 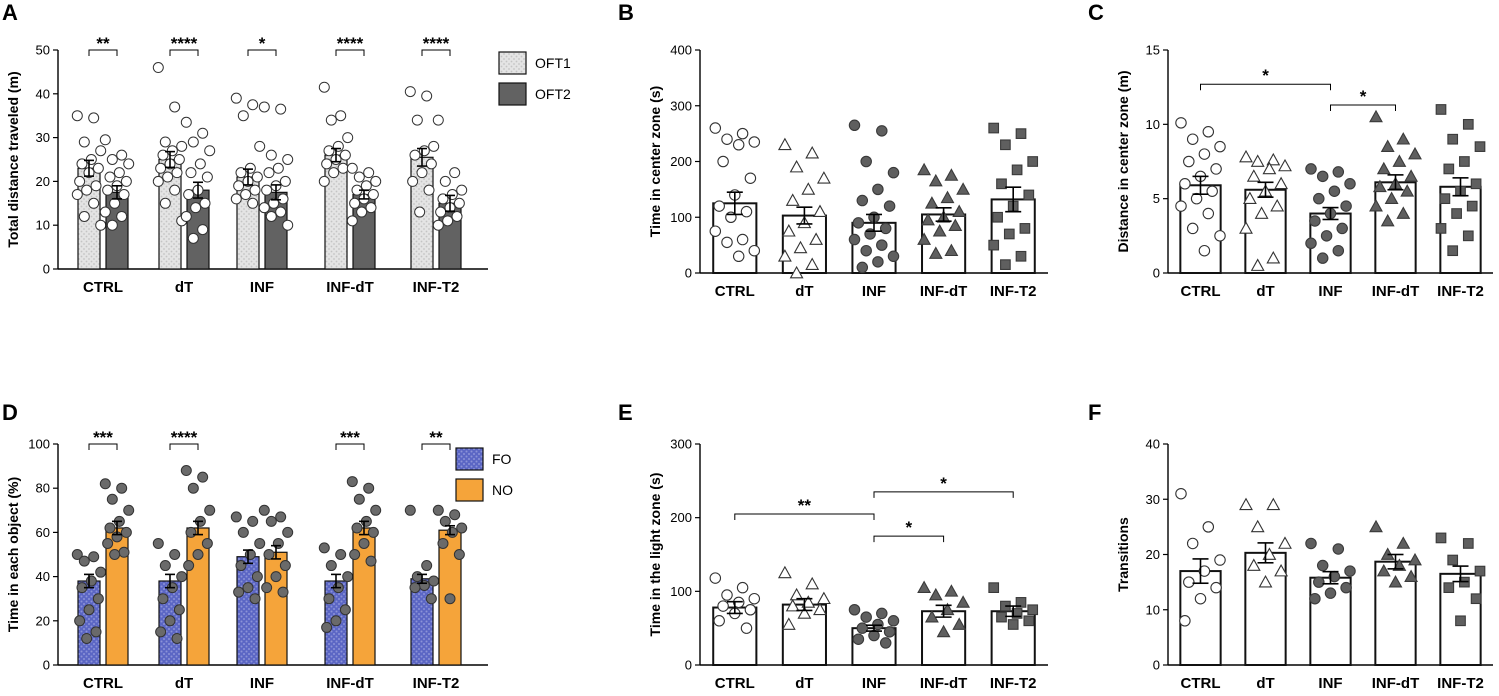 I want to click on significance-label: ***, so click(x=103, y=437).